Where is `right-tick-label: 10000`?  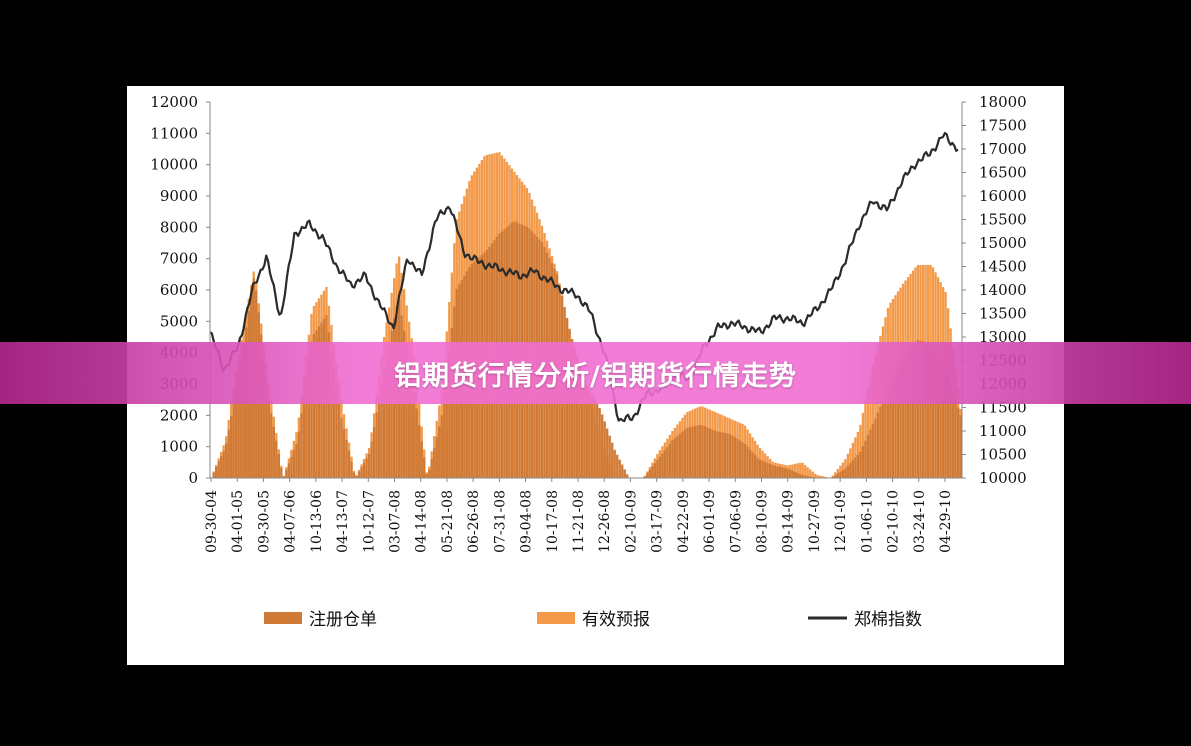
right-tick-label: 10000 is located at coordinates (1003, 478).